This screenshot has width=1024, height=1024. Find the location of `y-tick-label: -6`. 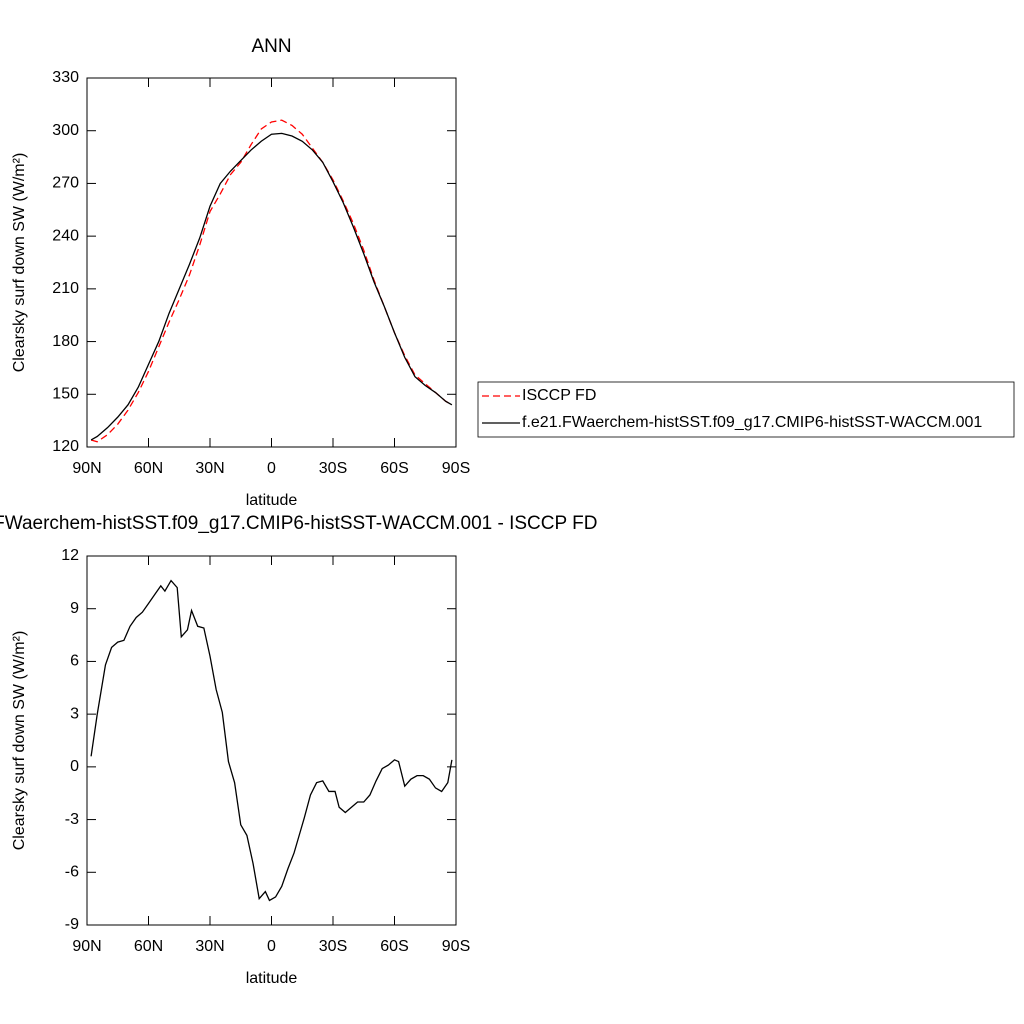

y-tick-label: -6 is located at coordinates (72, 872).